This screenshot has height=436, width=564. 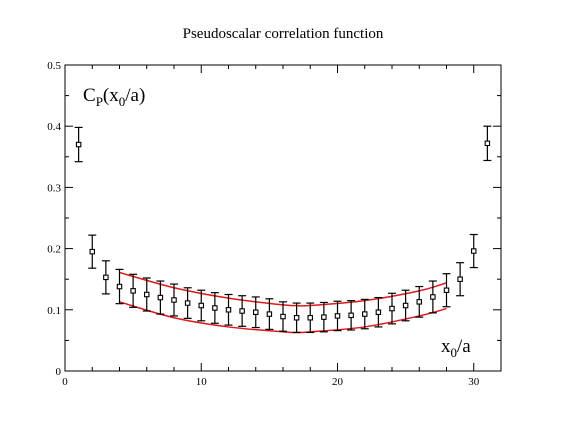 I want to click on x-tick-label: 0, so click(x=65, y=382).